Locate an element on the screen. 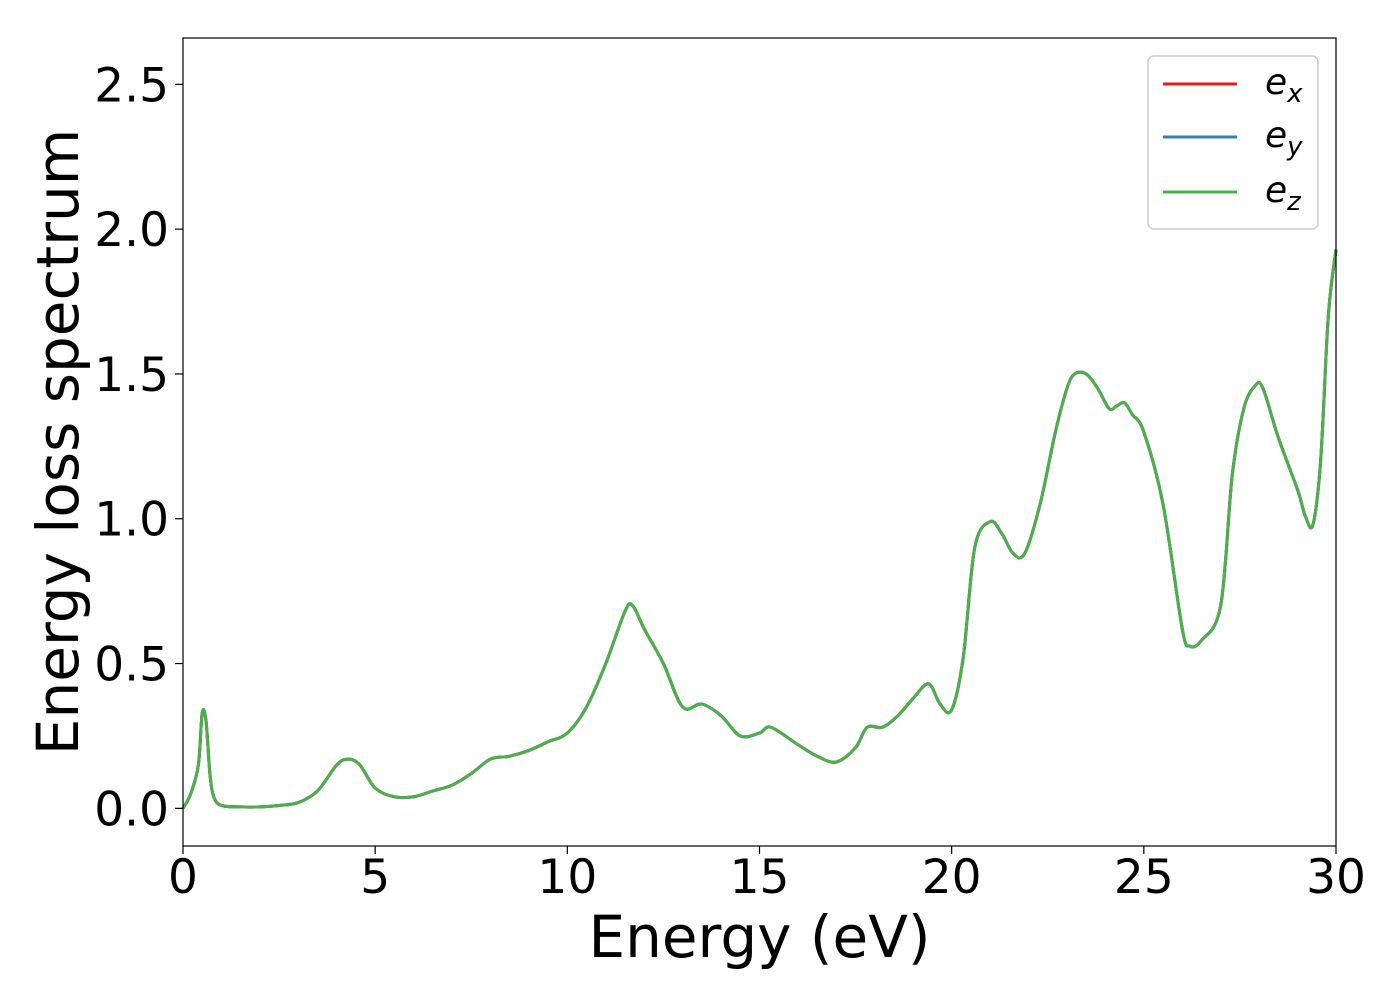 This screenshot has height=1000, width=1400. x-tick-label: 5 is located at coordinates (375, 877).